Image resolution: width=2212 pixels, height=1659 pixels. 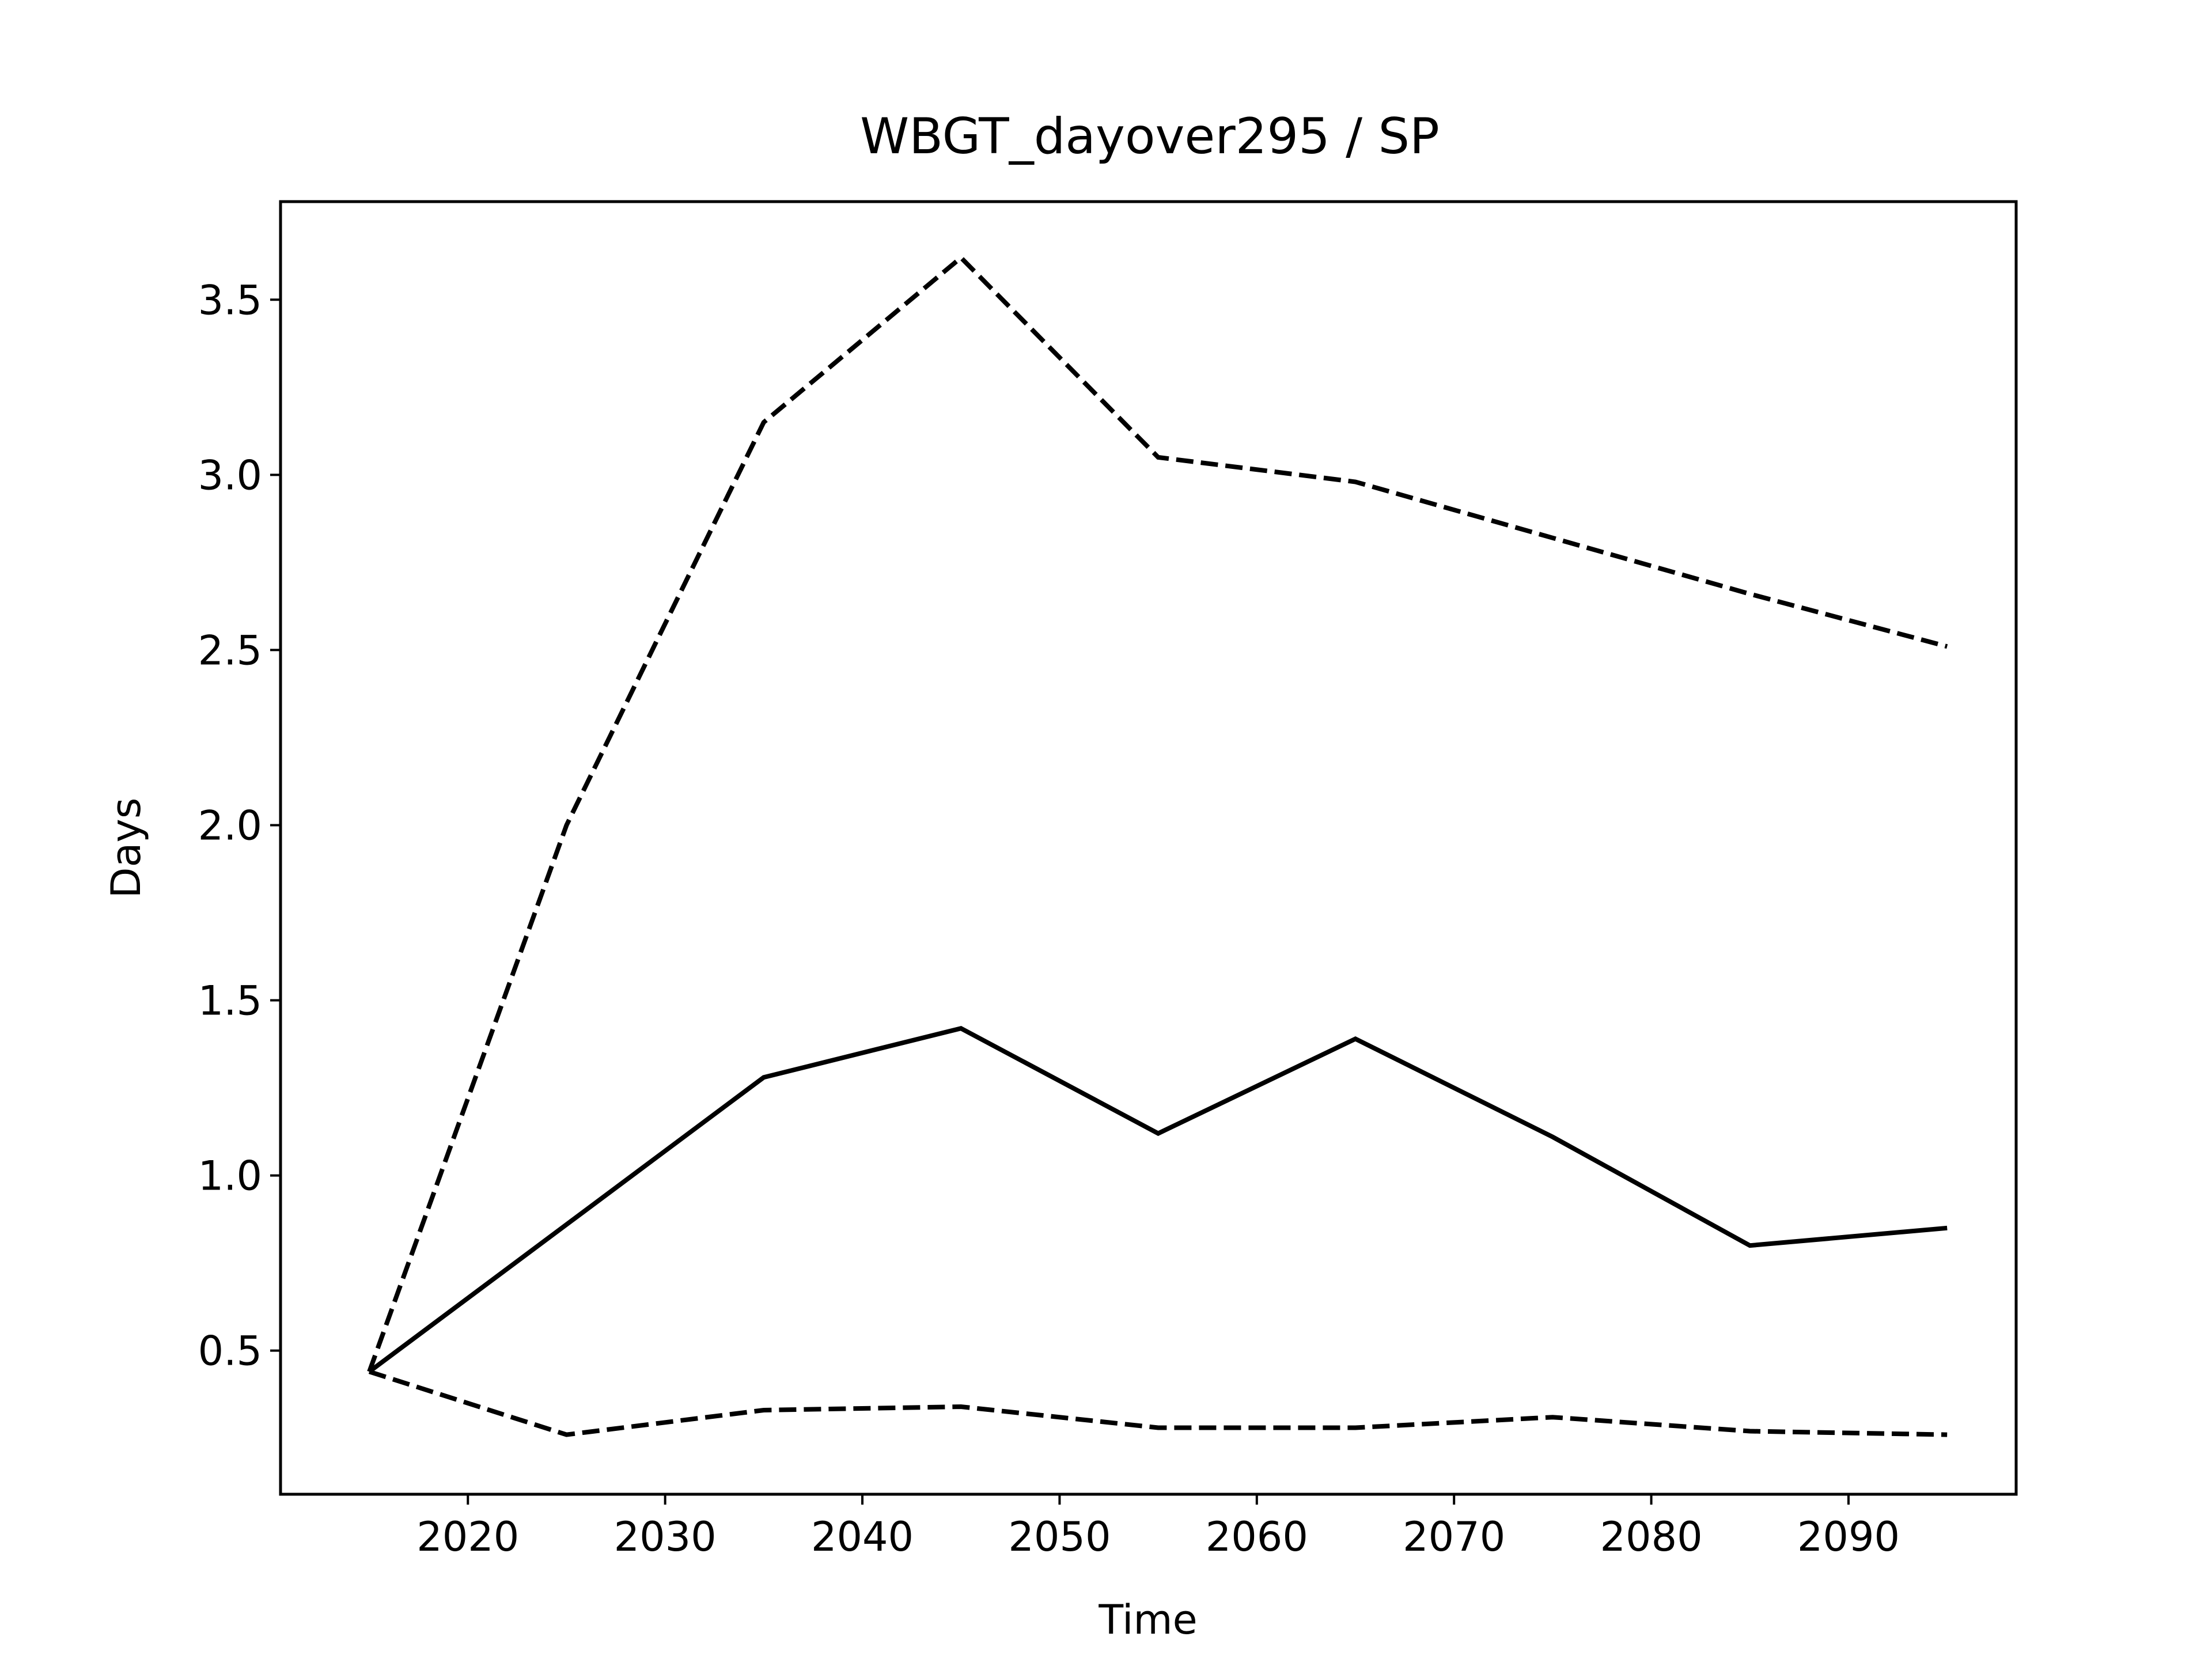 I want to click on y-tick-label: 2.0, so click(x=230, y=825).